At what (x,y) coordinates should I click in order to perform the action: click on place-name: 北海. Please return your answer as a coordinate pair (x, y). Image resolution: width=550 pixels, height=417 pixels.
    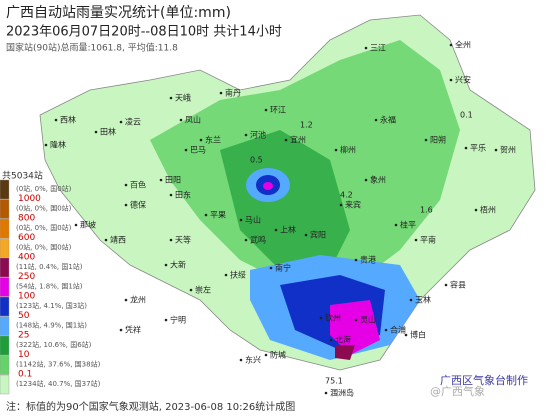
    Looking at the image, I should click on (343, 340).